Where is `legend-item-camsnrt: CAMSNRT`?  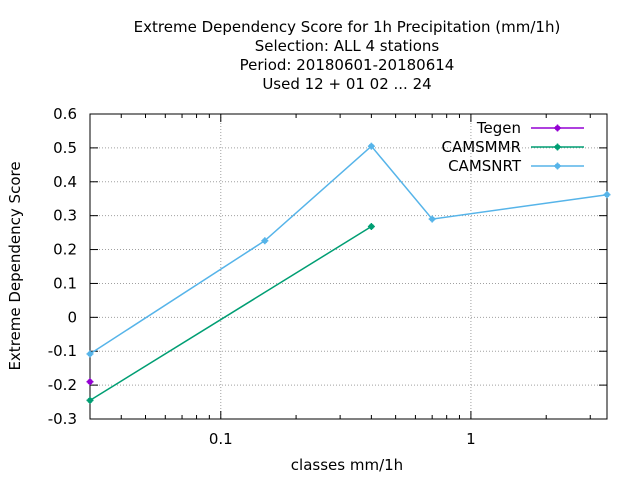 legend-item-camsnrt: CAMSNRT is located at coordinates (516, 166).